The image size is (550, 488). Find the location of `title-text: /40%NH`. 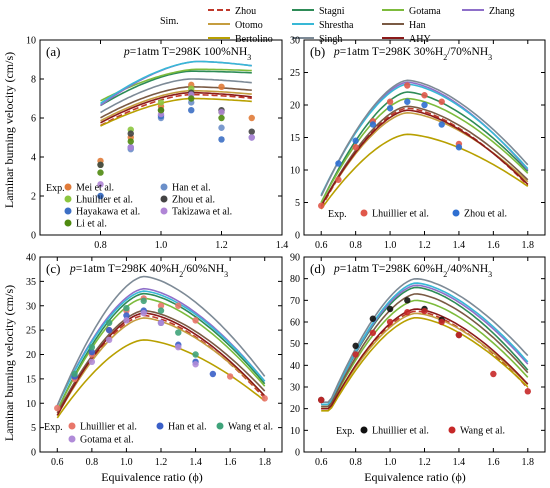

title-text: /40%NH is located at coordinates (467, 269).